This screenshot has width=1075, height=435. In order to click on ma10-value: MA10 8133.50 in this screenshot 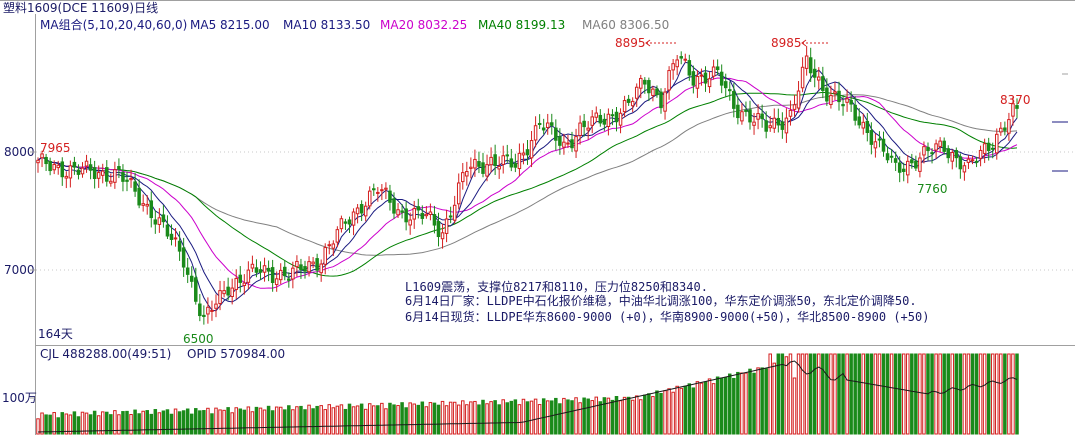, I will do `click(326, 25)`.